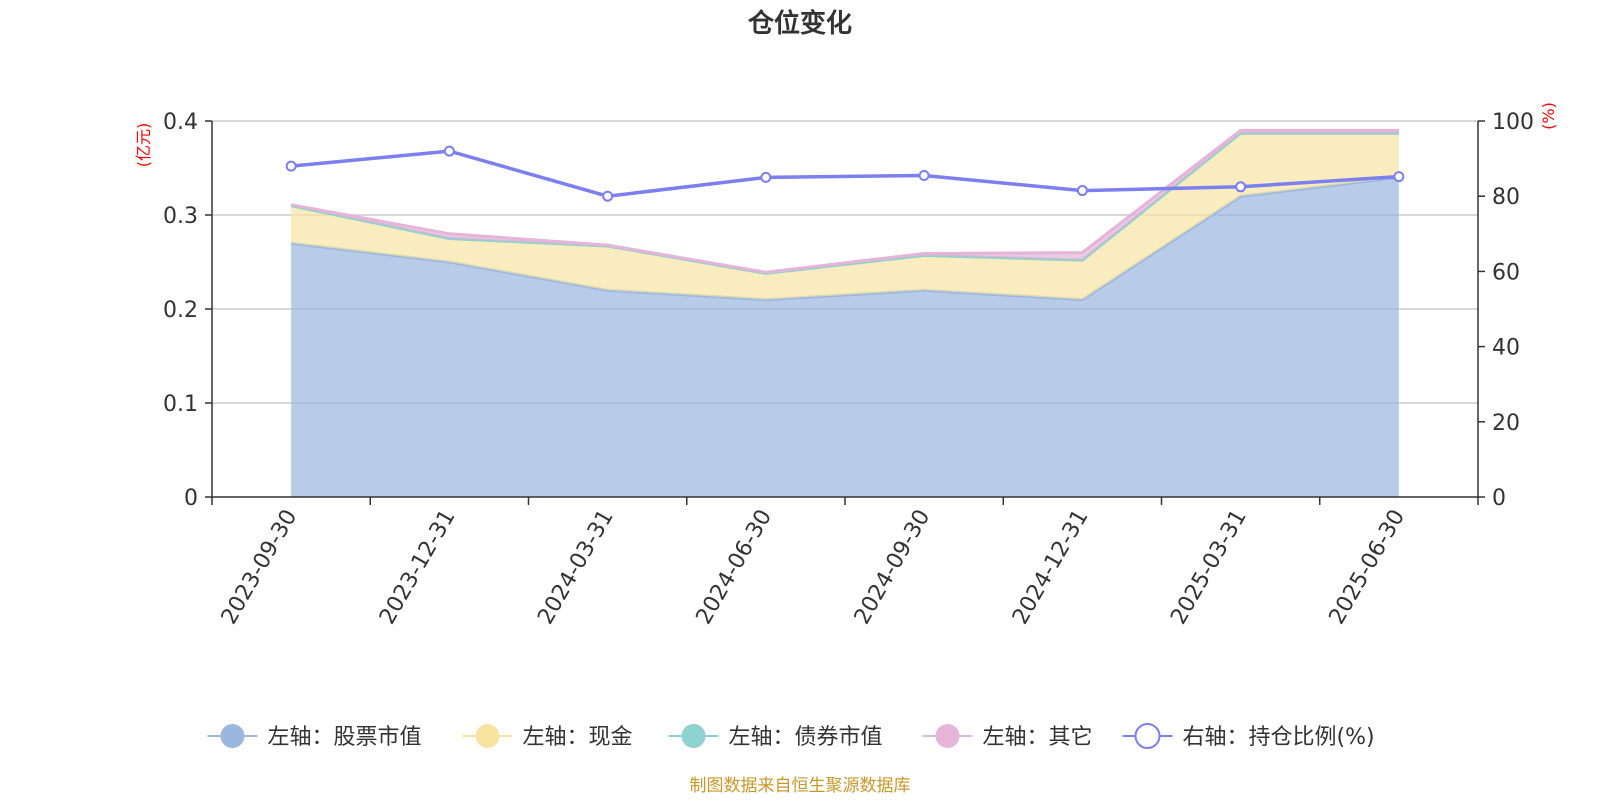 The height and width of the screenshot is (800, 1600). I want to click on right-axis-tick-label: 0, so click(1499, 498).